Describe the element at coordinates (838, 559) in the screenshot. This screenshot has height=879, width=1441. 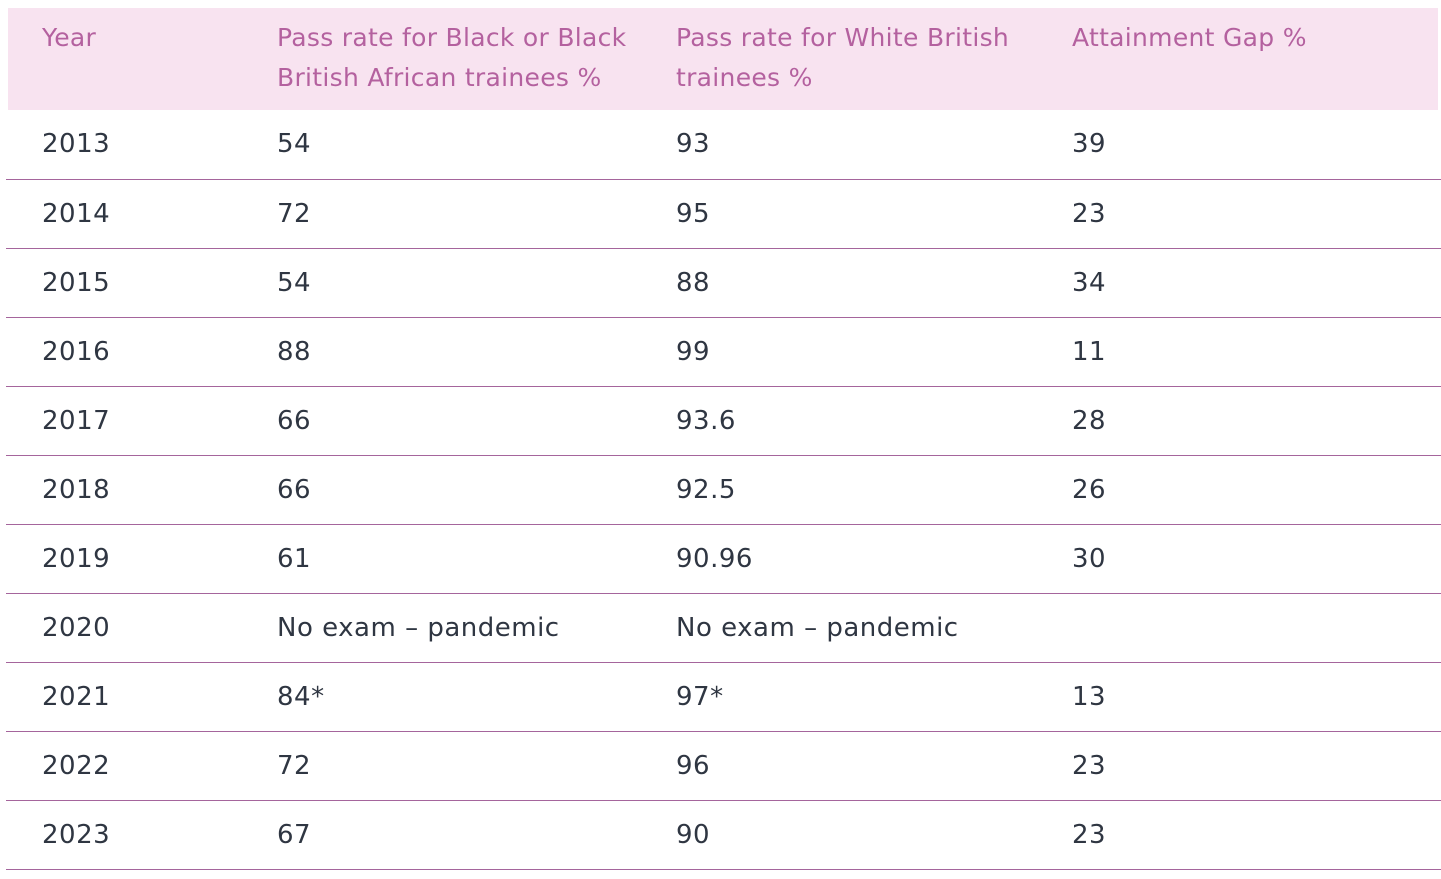
I see `cell-white-pass-rate: 90.96` at that location.